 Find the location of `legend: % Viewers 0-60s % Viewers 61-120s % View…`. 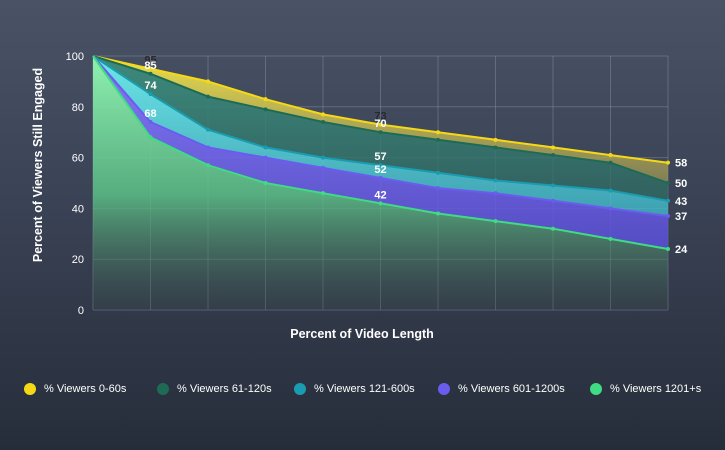

legend: % Viewers 0-60s % Viewers 61-120s % View… is located at coordinates (362, 392).